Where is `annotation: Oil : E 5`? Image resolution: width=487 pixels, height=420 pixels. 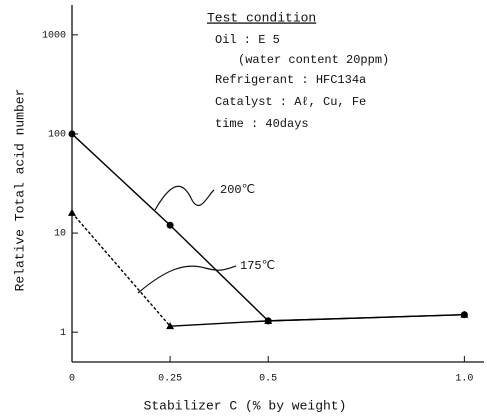
annotation: Oil : E 5 is located at coordinates (247, 40).